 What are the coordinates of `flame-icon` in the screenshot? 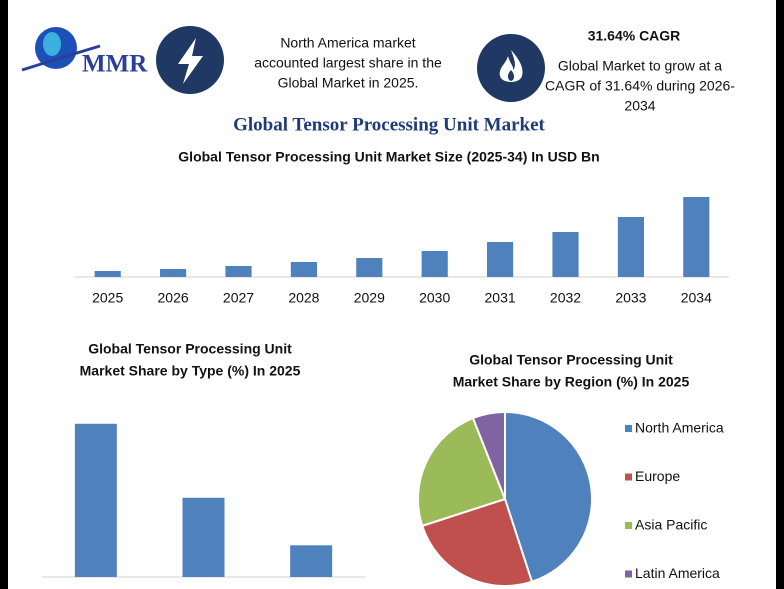 It's located at (511, 68).